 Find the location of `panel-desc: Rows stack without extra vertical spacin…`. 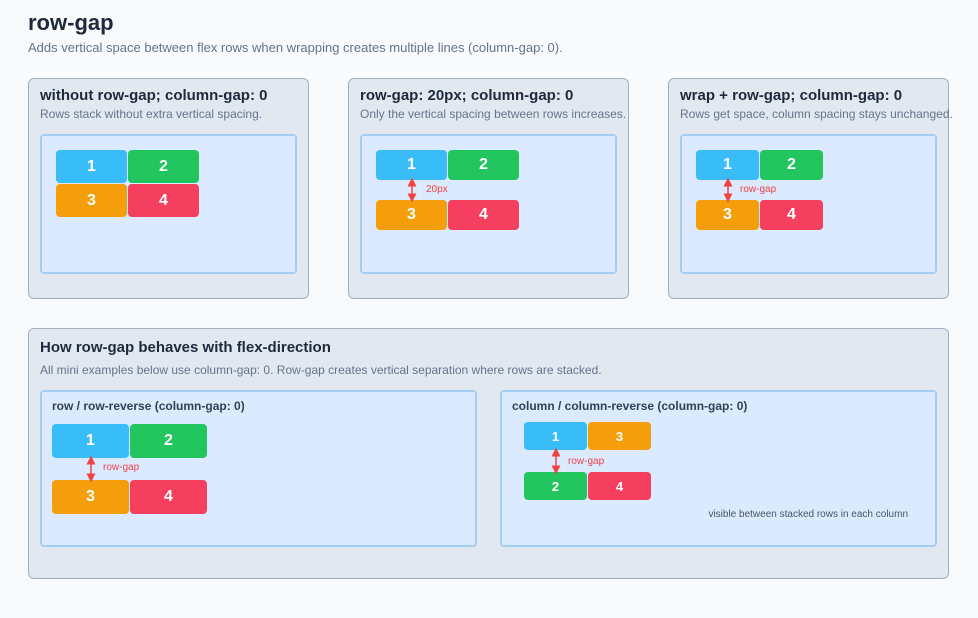

panel-desc: Rows stack without extra vertical spacin… is located at coordinates (151, 114).